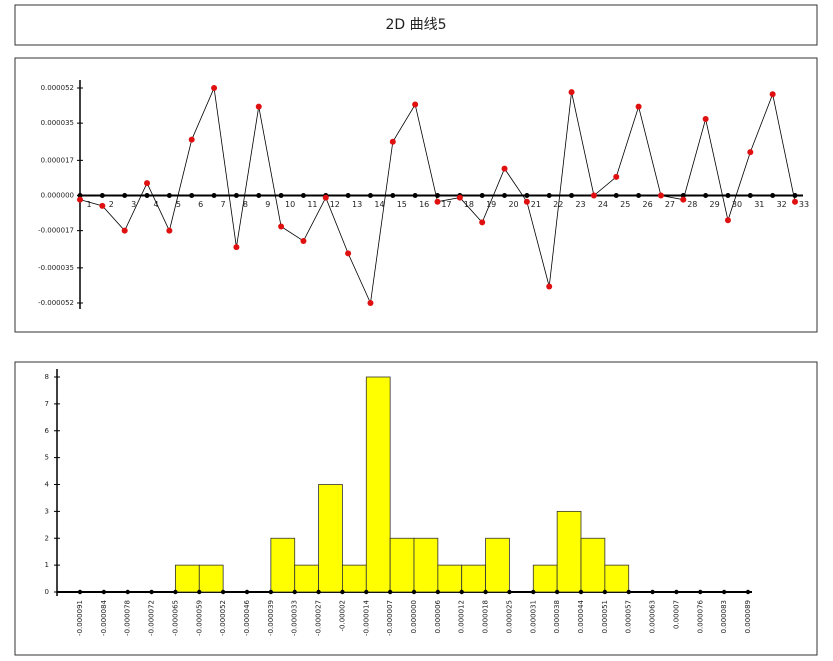  Describe the element at coordinates (104, 617) in the screenshot. I see `x-tick-label: -0.000084` at that location.